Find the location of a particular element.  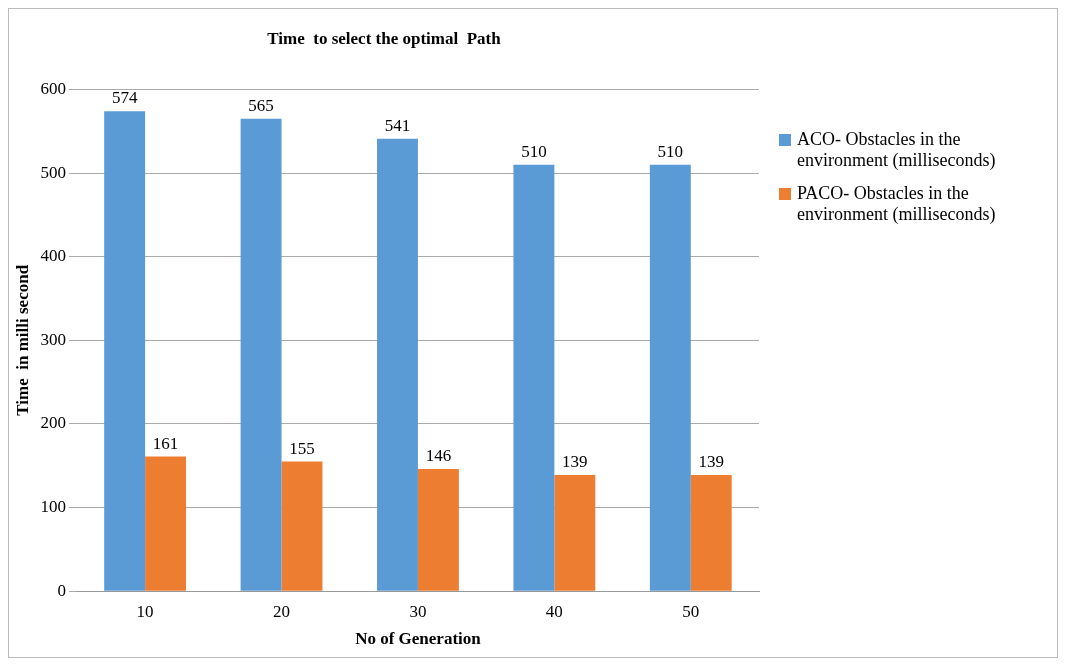

y-tick-label: 0 is located at coordinates (61, 590).